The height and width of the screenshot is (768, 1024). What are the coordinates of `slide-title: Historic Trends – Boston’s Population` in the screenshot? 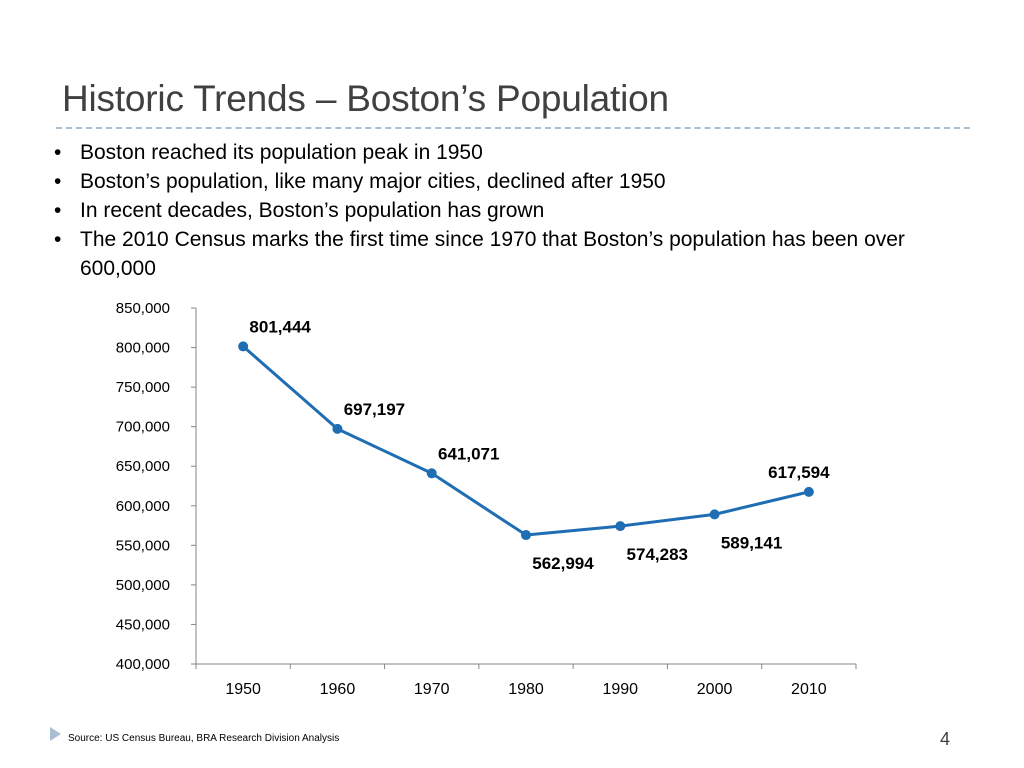 It's located at (365, 98).